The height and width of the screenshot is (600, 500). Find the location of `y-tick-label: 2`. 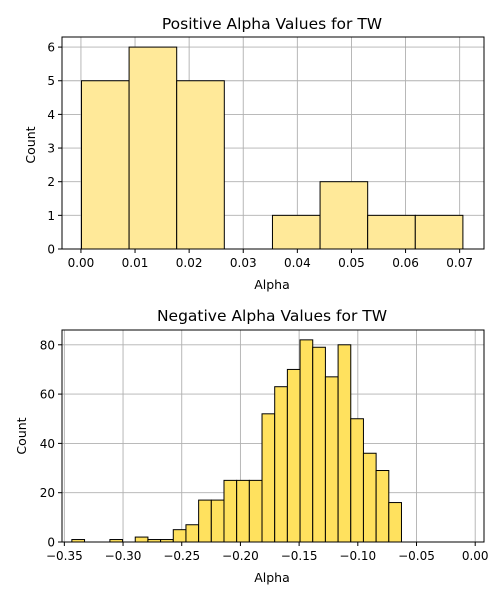

y-tick-label: 2 is located at coordinates (51, 182).